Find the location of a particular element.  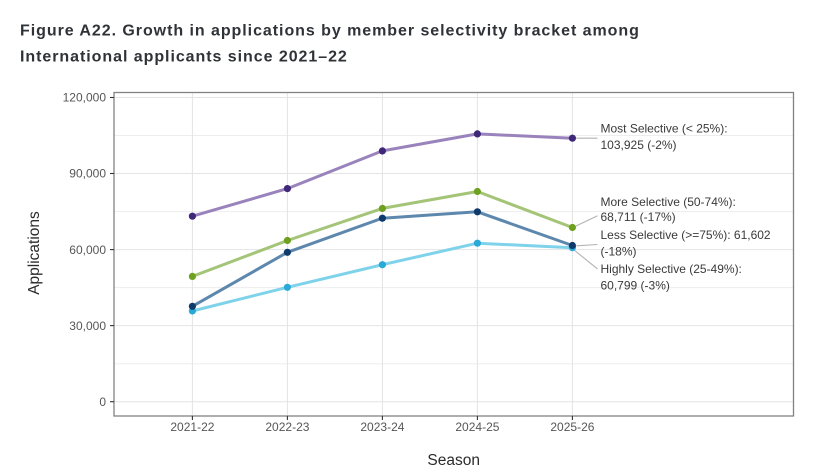

svg-text: Most Selective (< 25%): is located at coordinates (664, 128).